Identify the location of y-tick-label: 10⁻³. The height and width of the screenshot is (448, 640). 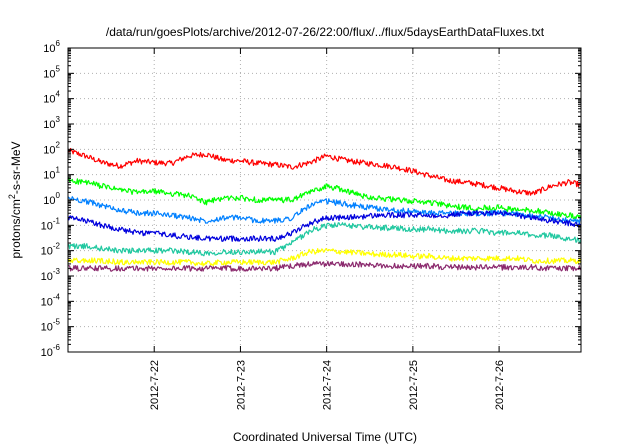
(51, 275).